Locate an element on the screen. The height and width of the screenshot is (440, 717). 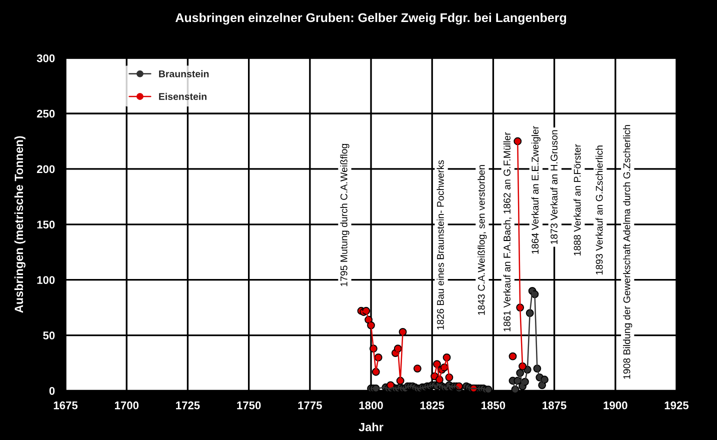
y-tick-label: 250 is located at coordinates (45, 114).